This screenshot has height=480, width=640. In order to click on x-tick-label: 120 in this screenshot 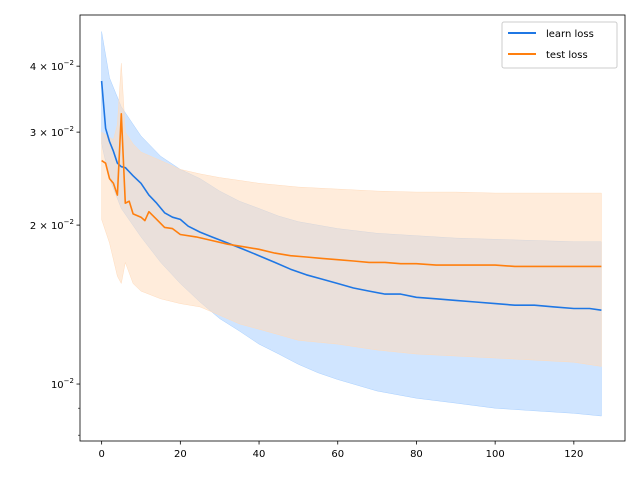, I will do `click(573, 454)`.